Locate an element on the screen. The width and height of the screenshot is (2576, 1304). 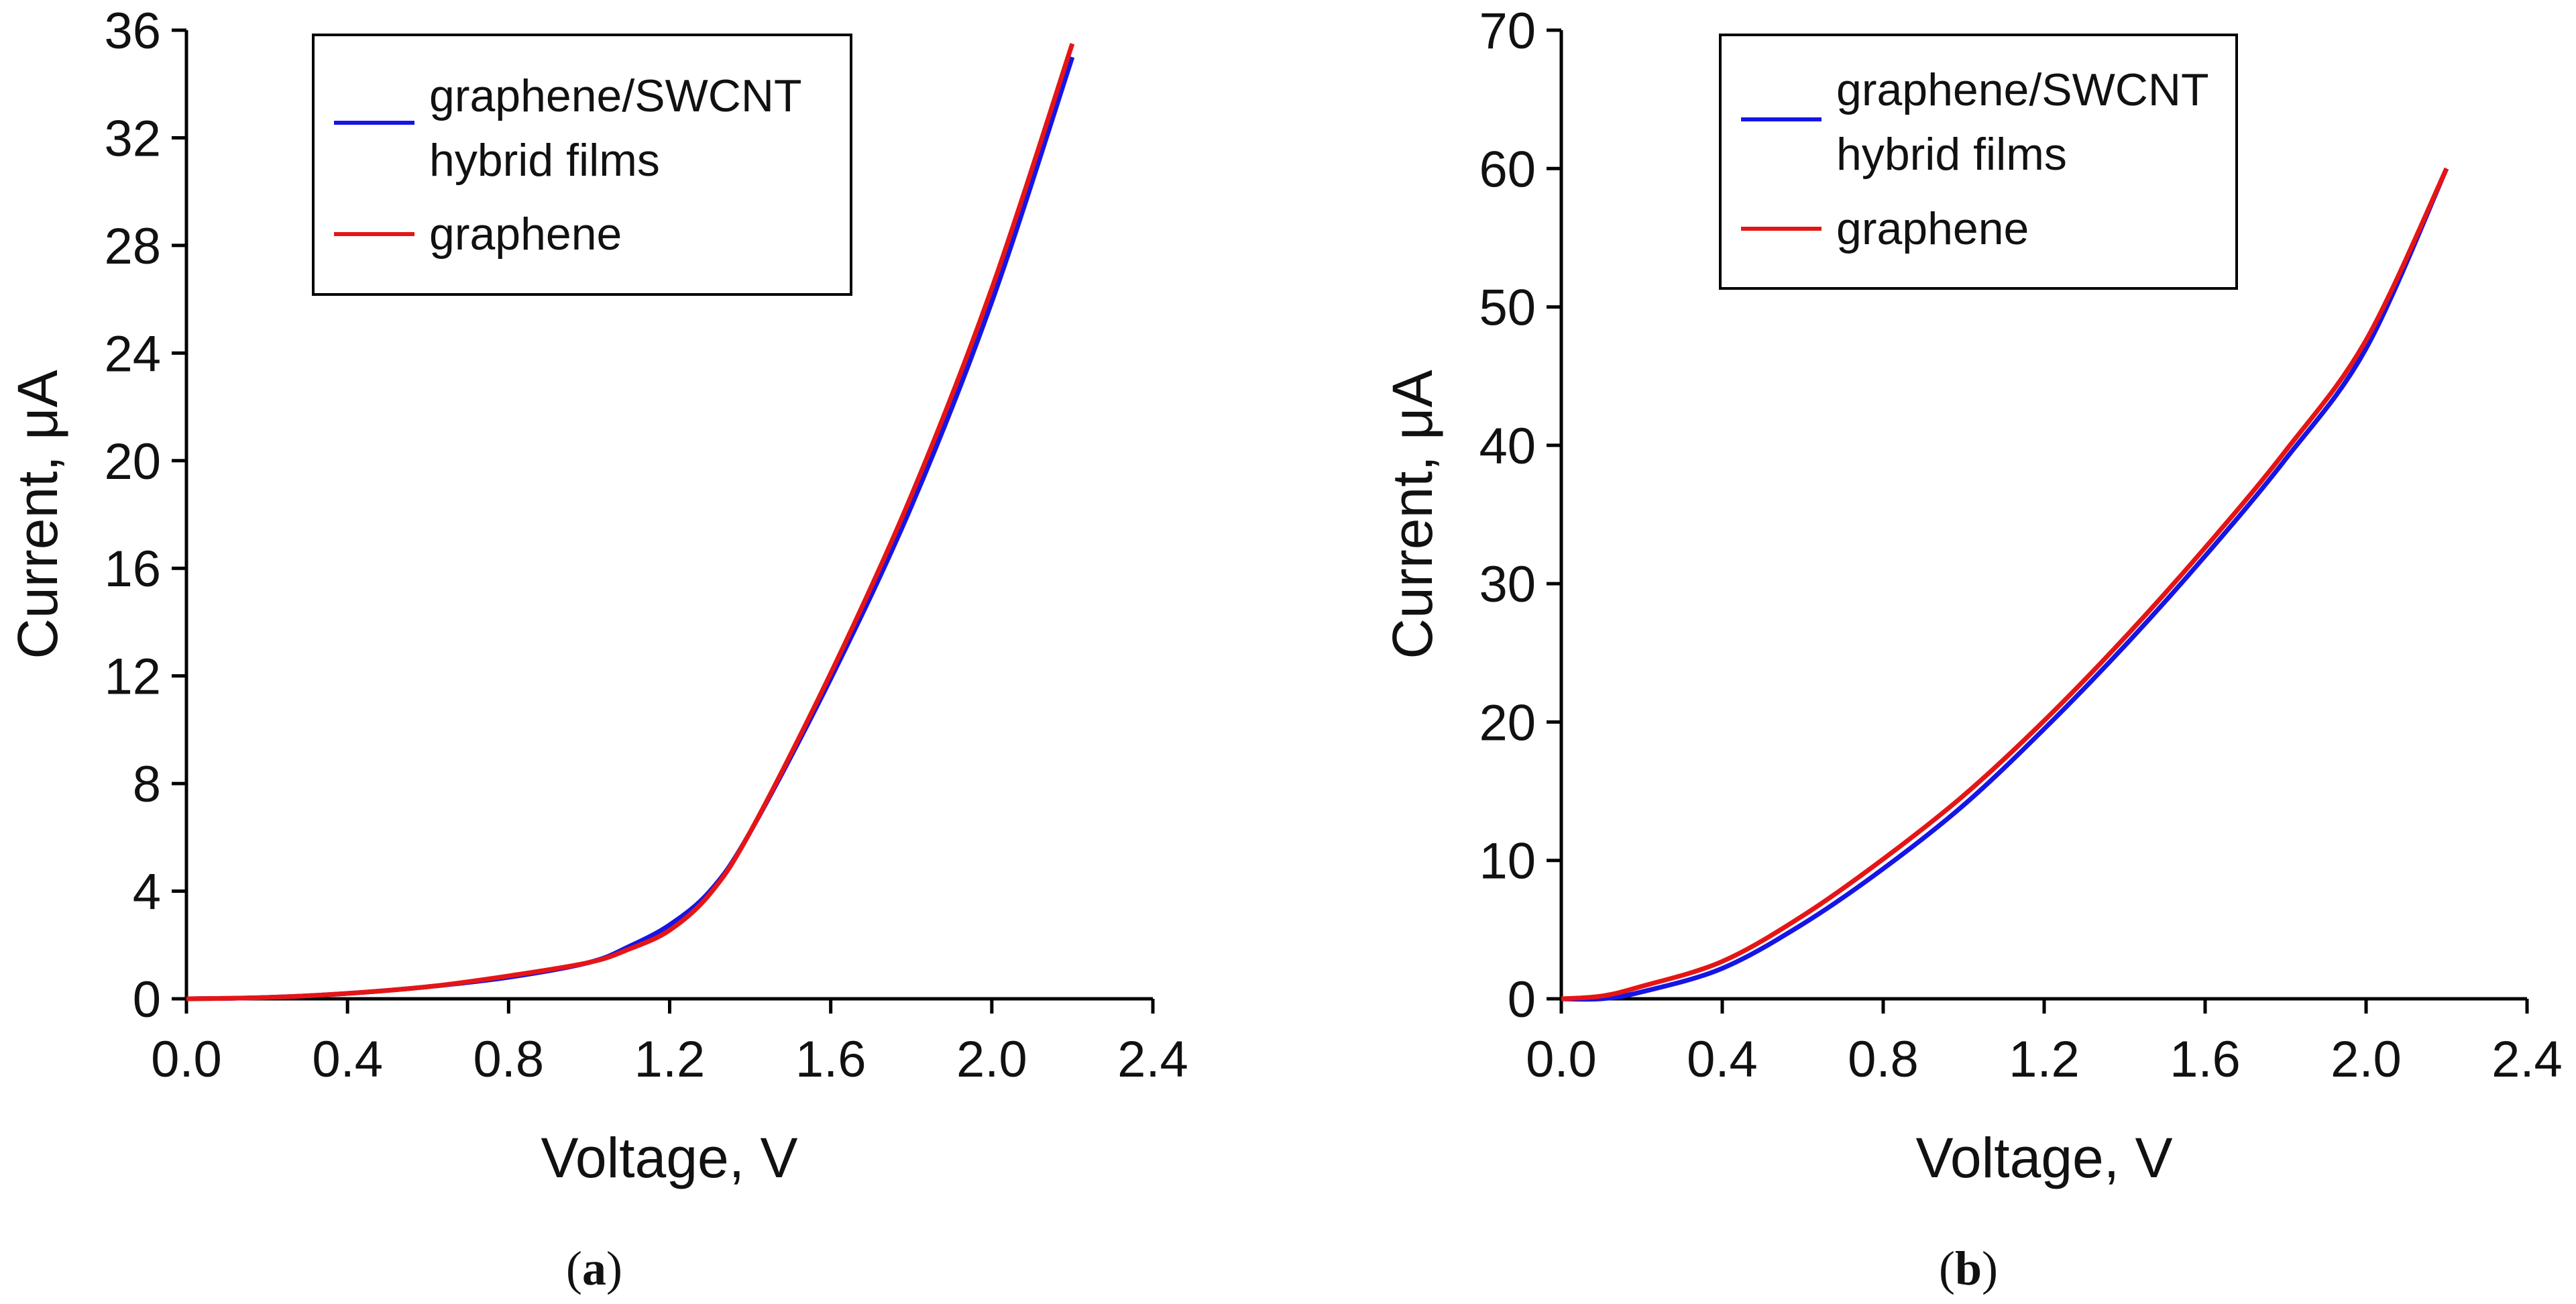
panel-b-y-axis-title: Current, μA is located at coordinates (1412, 514).